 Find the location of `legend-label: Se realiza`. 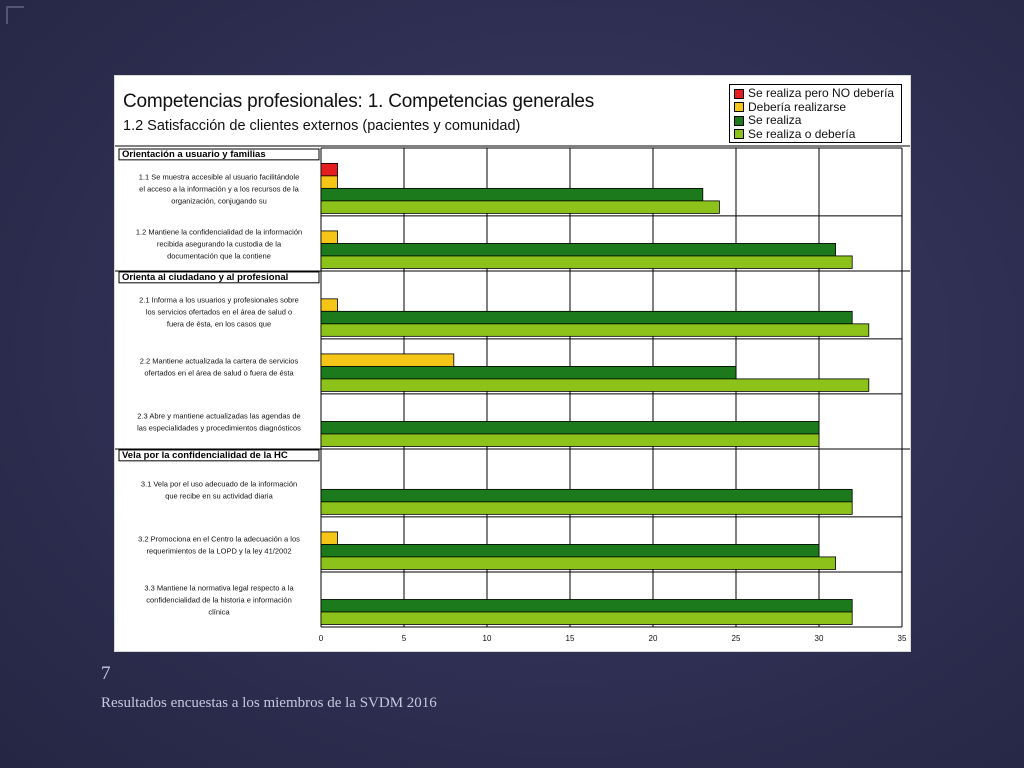

legend-label: Se realiza is located at coordinates (775, 120).